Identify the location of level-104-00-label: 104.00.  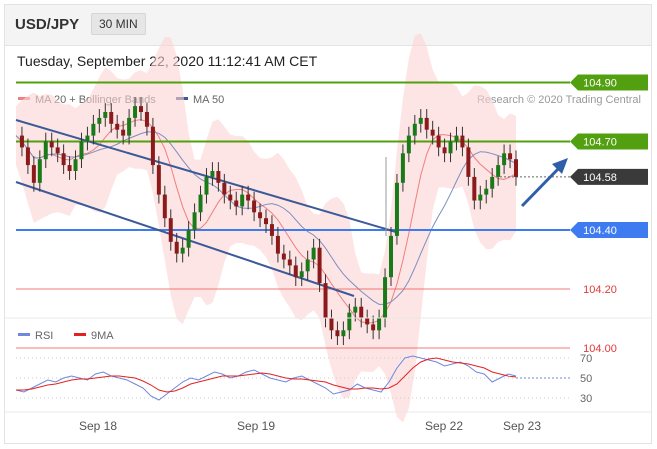
(600, 349).